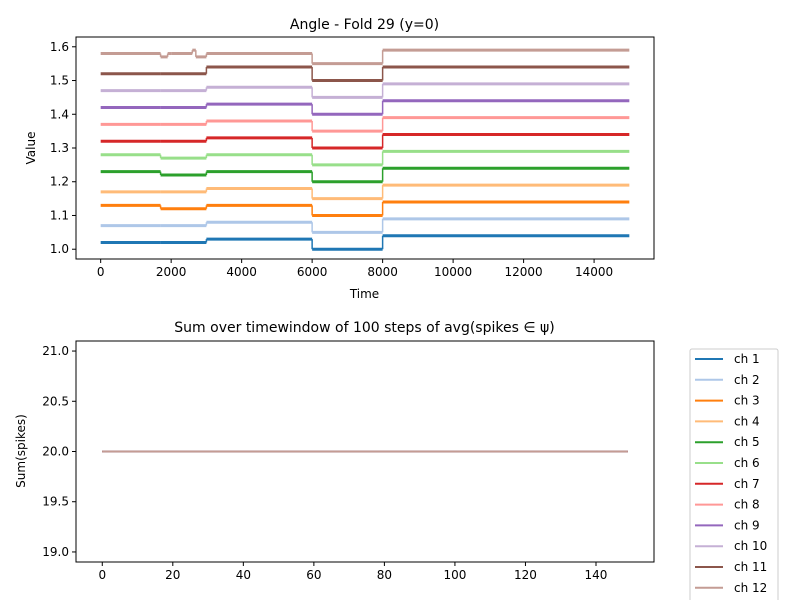 This screenshot has width=800, height=600. I want to click on x-tick-label: 40, so click(243, 575).